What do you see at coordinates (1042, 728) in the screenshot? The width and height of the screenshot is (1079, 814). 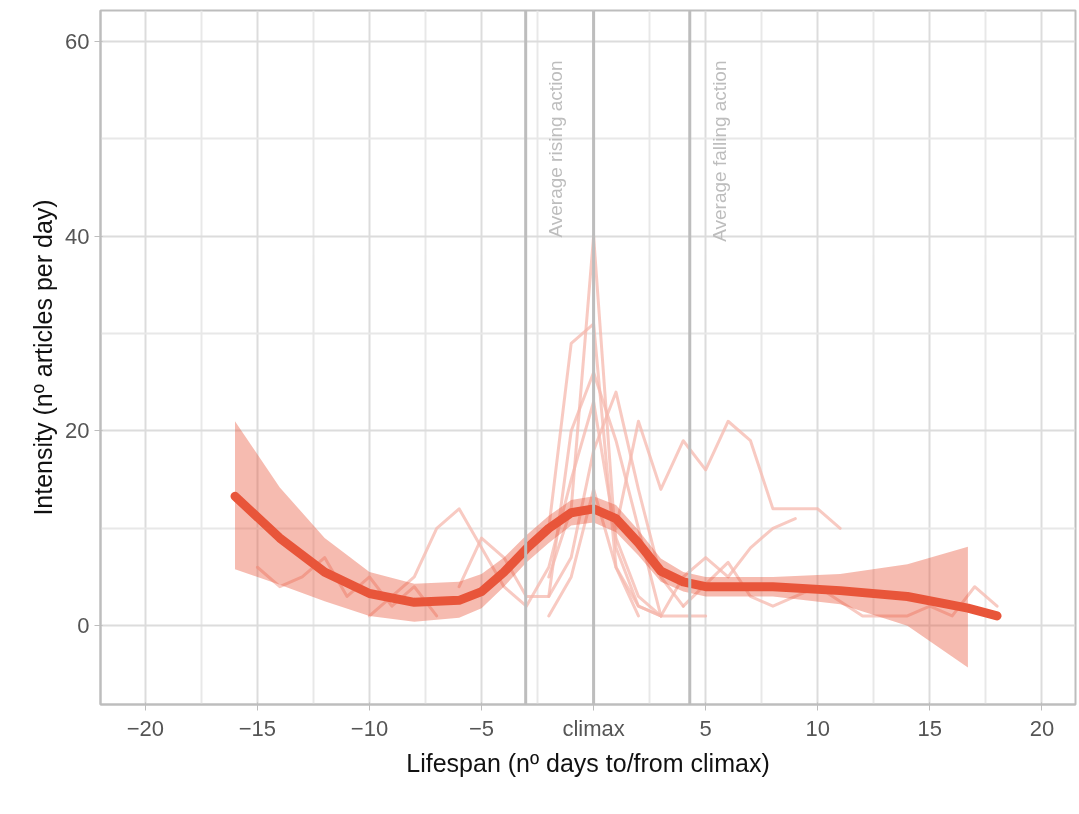 I see `x-tick-label: 20` at bounding box center [1042, 728].